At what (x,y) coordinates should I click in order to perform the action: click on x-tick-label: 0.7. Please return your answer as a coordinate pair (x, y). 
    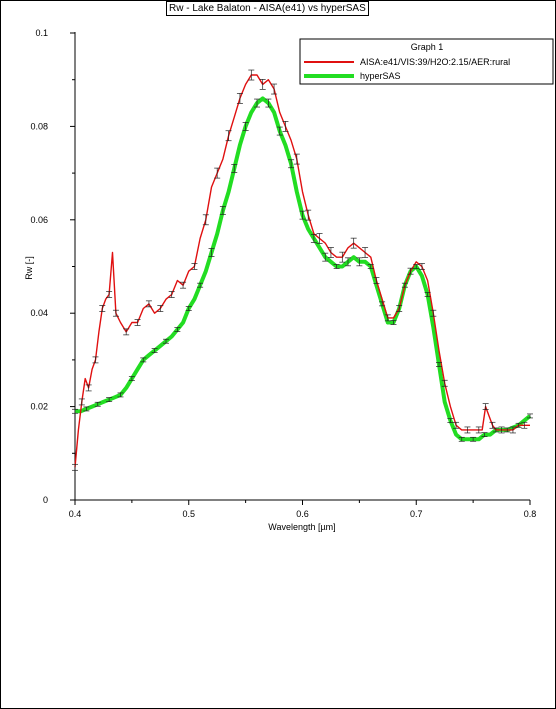
    Looking at the image, I should click on (416, 514).